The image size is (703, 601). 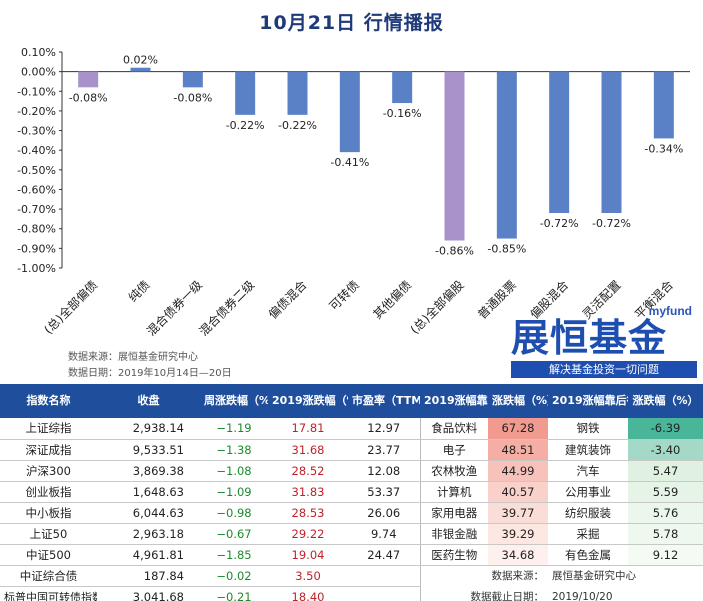 What do you see at coordinates (453, 492) in the screenshot?
I see `top-industry: 计算机` at bounding box center [453, 492].